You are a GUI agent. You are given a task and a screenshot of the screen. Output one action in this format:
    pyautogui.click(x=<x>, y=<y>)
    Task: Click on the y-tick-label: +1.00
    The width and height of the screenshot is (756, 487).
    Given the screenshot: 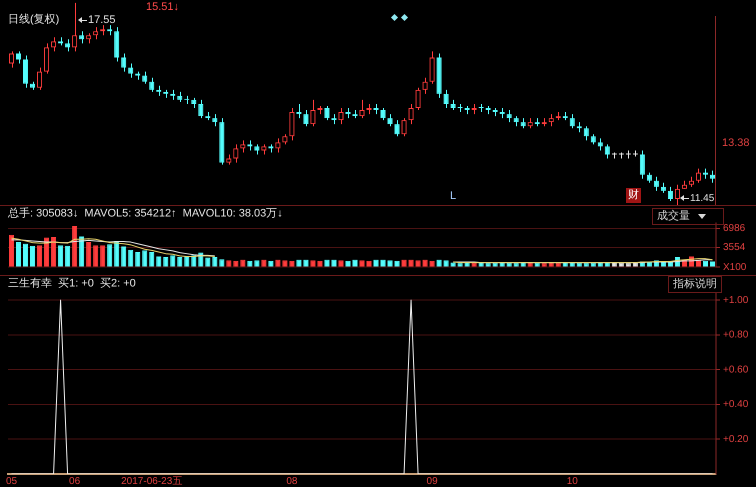 What is the action you would take?
    pyautogui.click(x=736, y=300)
    